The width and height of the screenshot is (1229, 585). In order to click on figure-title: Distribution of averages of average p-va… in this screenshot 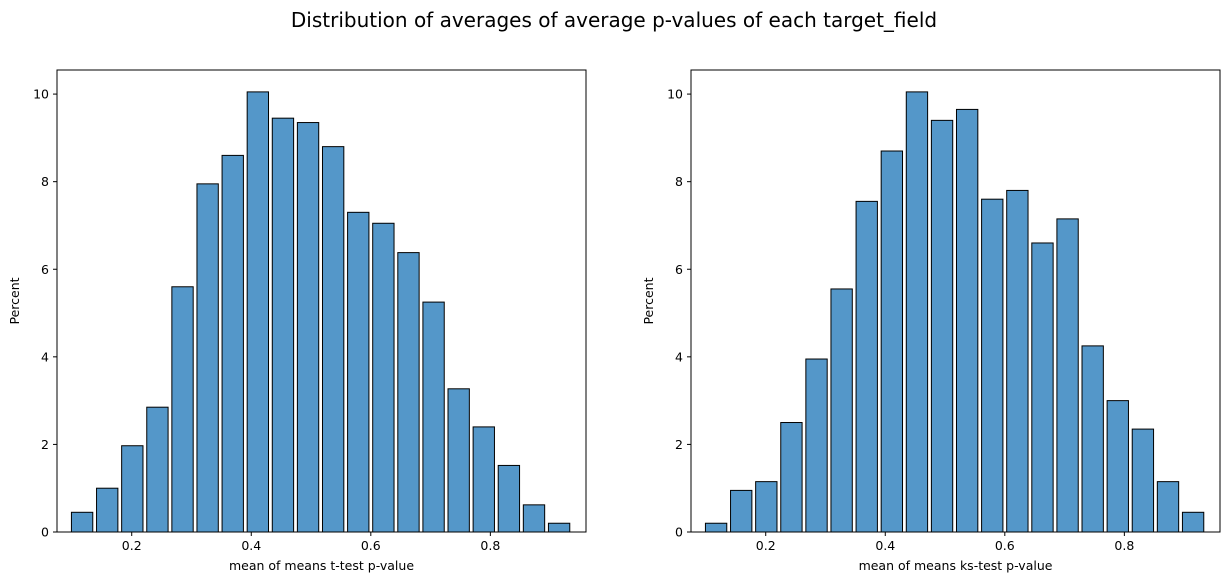, I will do `click(614, 20)`.